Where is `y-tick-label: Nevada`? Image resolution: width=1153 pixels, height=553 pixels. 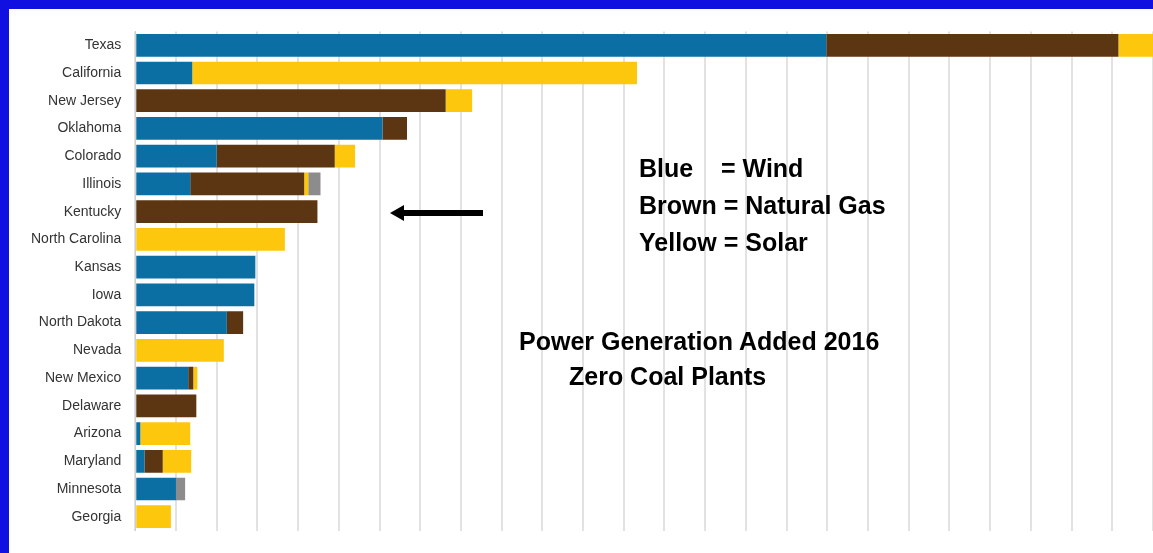 y-tick-label: Nevada is located at coordinates (97, 349).